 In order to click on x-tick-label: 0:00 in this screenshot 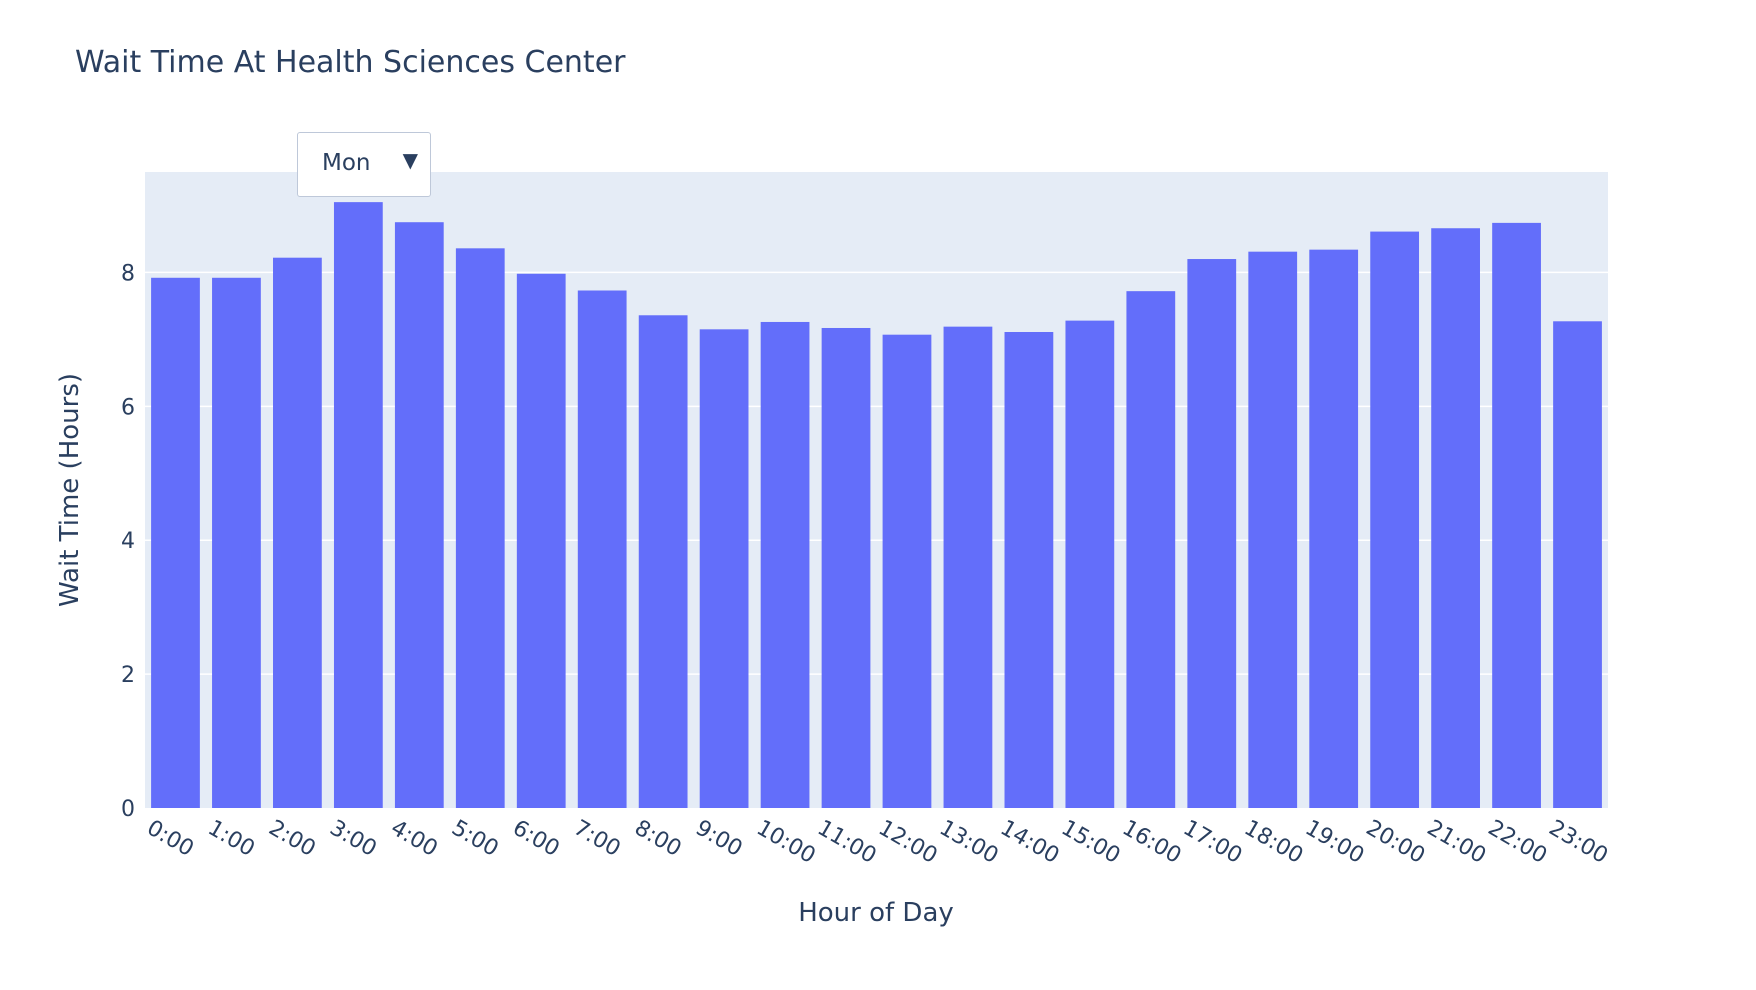, I will do `click(169, 839)`.